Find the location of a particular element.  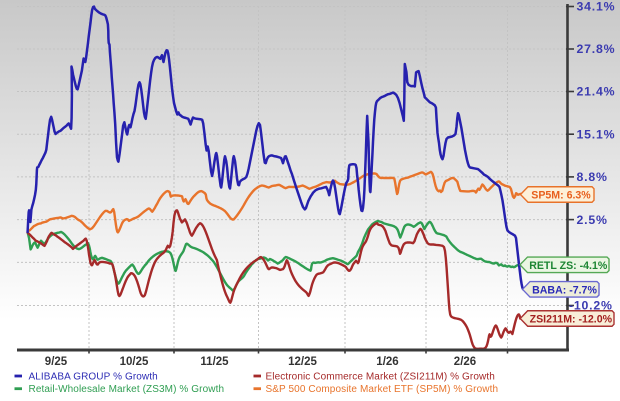

svg-text: 34.1% is located at coordinates (596, 7).